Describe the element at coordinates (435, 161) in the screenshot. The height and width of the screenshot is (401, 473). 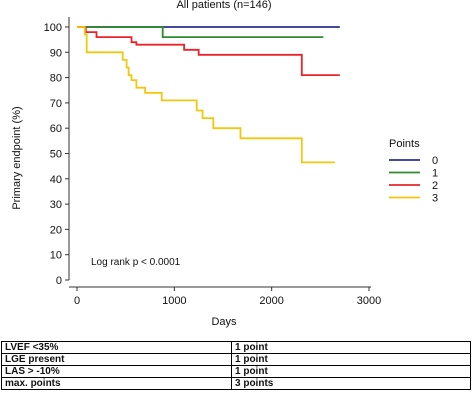
I see `legend-label-0: 0` at that location.